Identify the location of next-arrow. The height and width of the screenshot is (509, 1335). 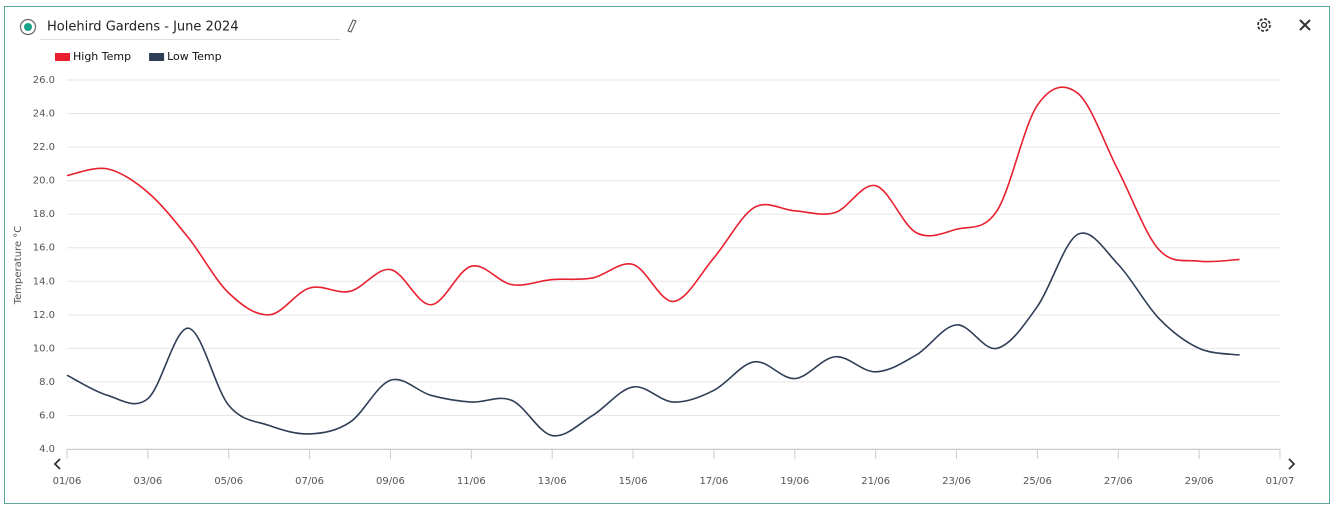
(1292, 464).